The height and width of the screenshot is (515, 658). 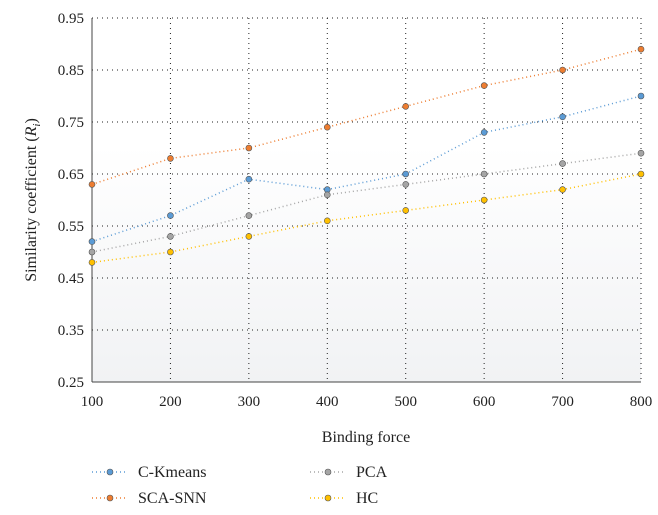 What do you see at coordinates (366, 437) in the screenshot?
I see `x-axis-label: Binding force` at bounding box center [366, 437].